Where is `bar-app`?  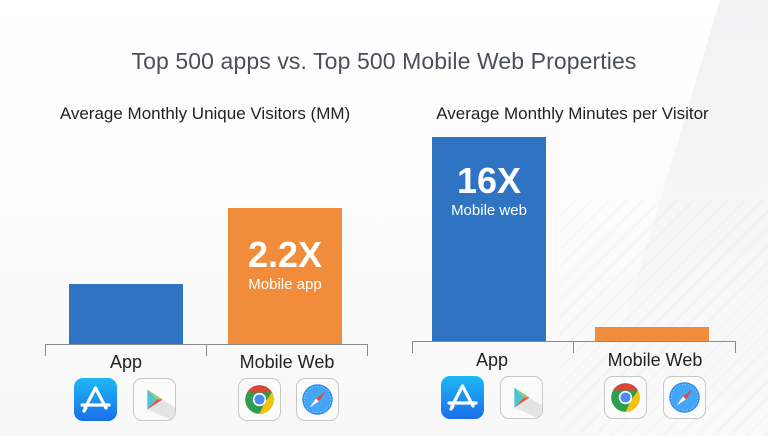 bar-app is located at coordinates (126, 314).